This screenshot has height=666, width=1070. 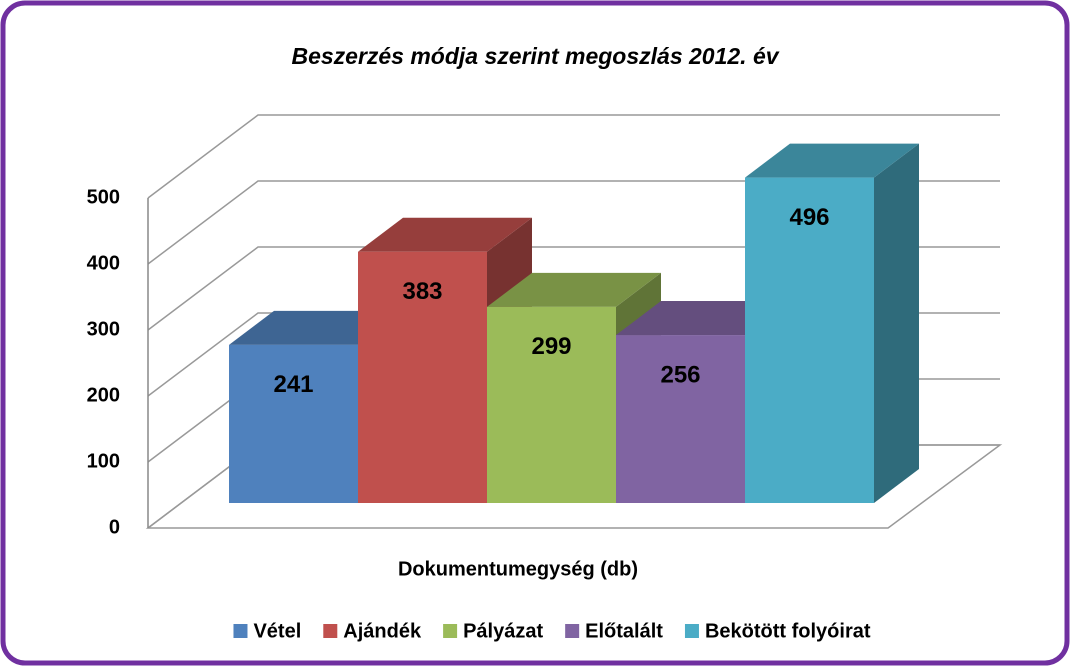 What do you see at coordinates (103, 197) in the screenshot?
I see `y-tick-label: 500` at bounding box center [103, 197].